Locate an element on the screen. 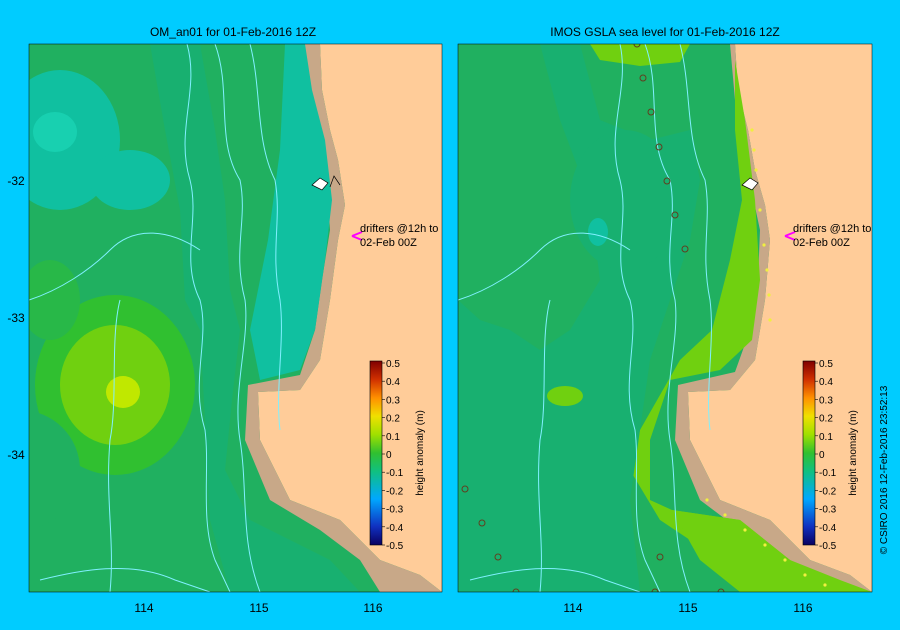  right-colorbar-ramp is located at coordinates (809, 453).